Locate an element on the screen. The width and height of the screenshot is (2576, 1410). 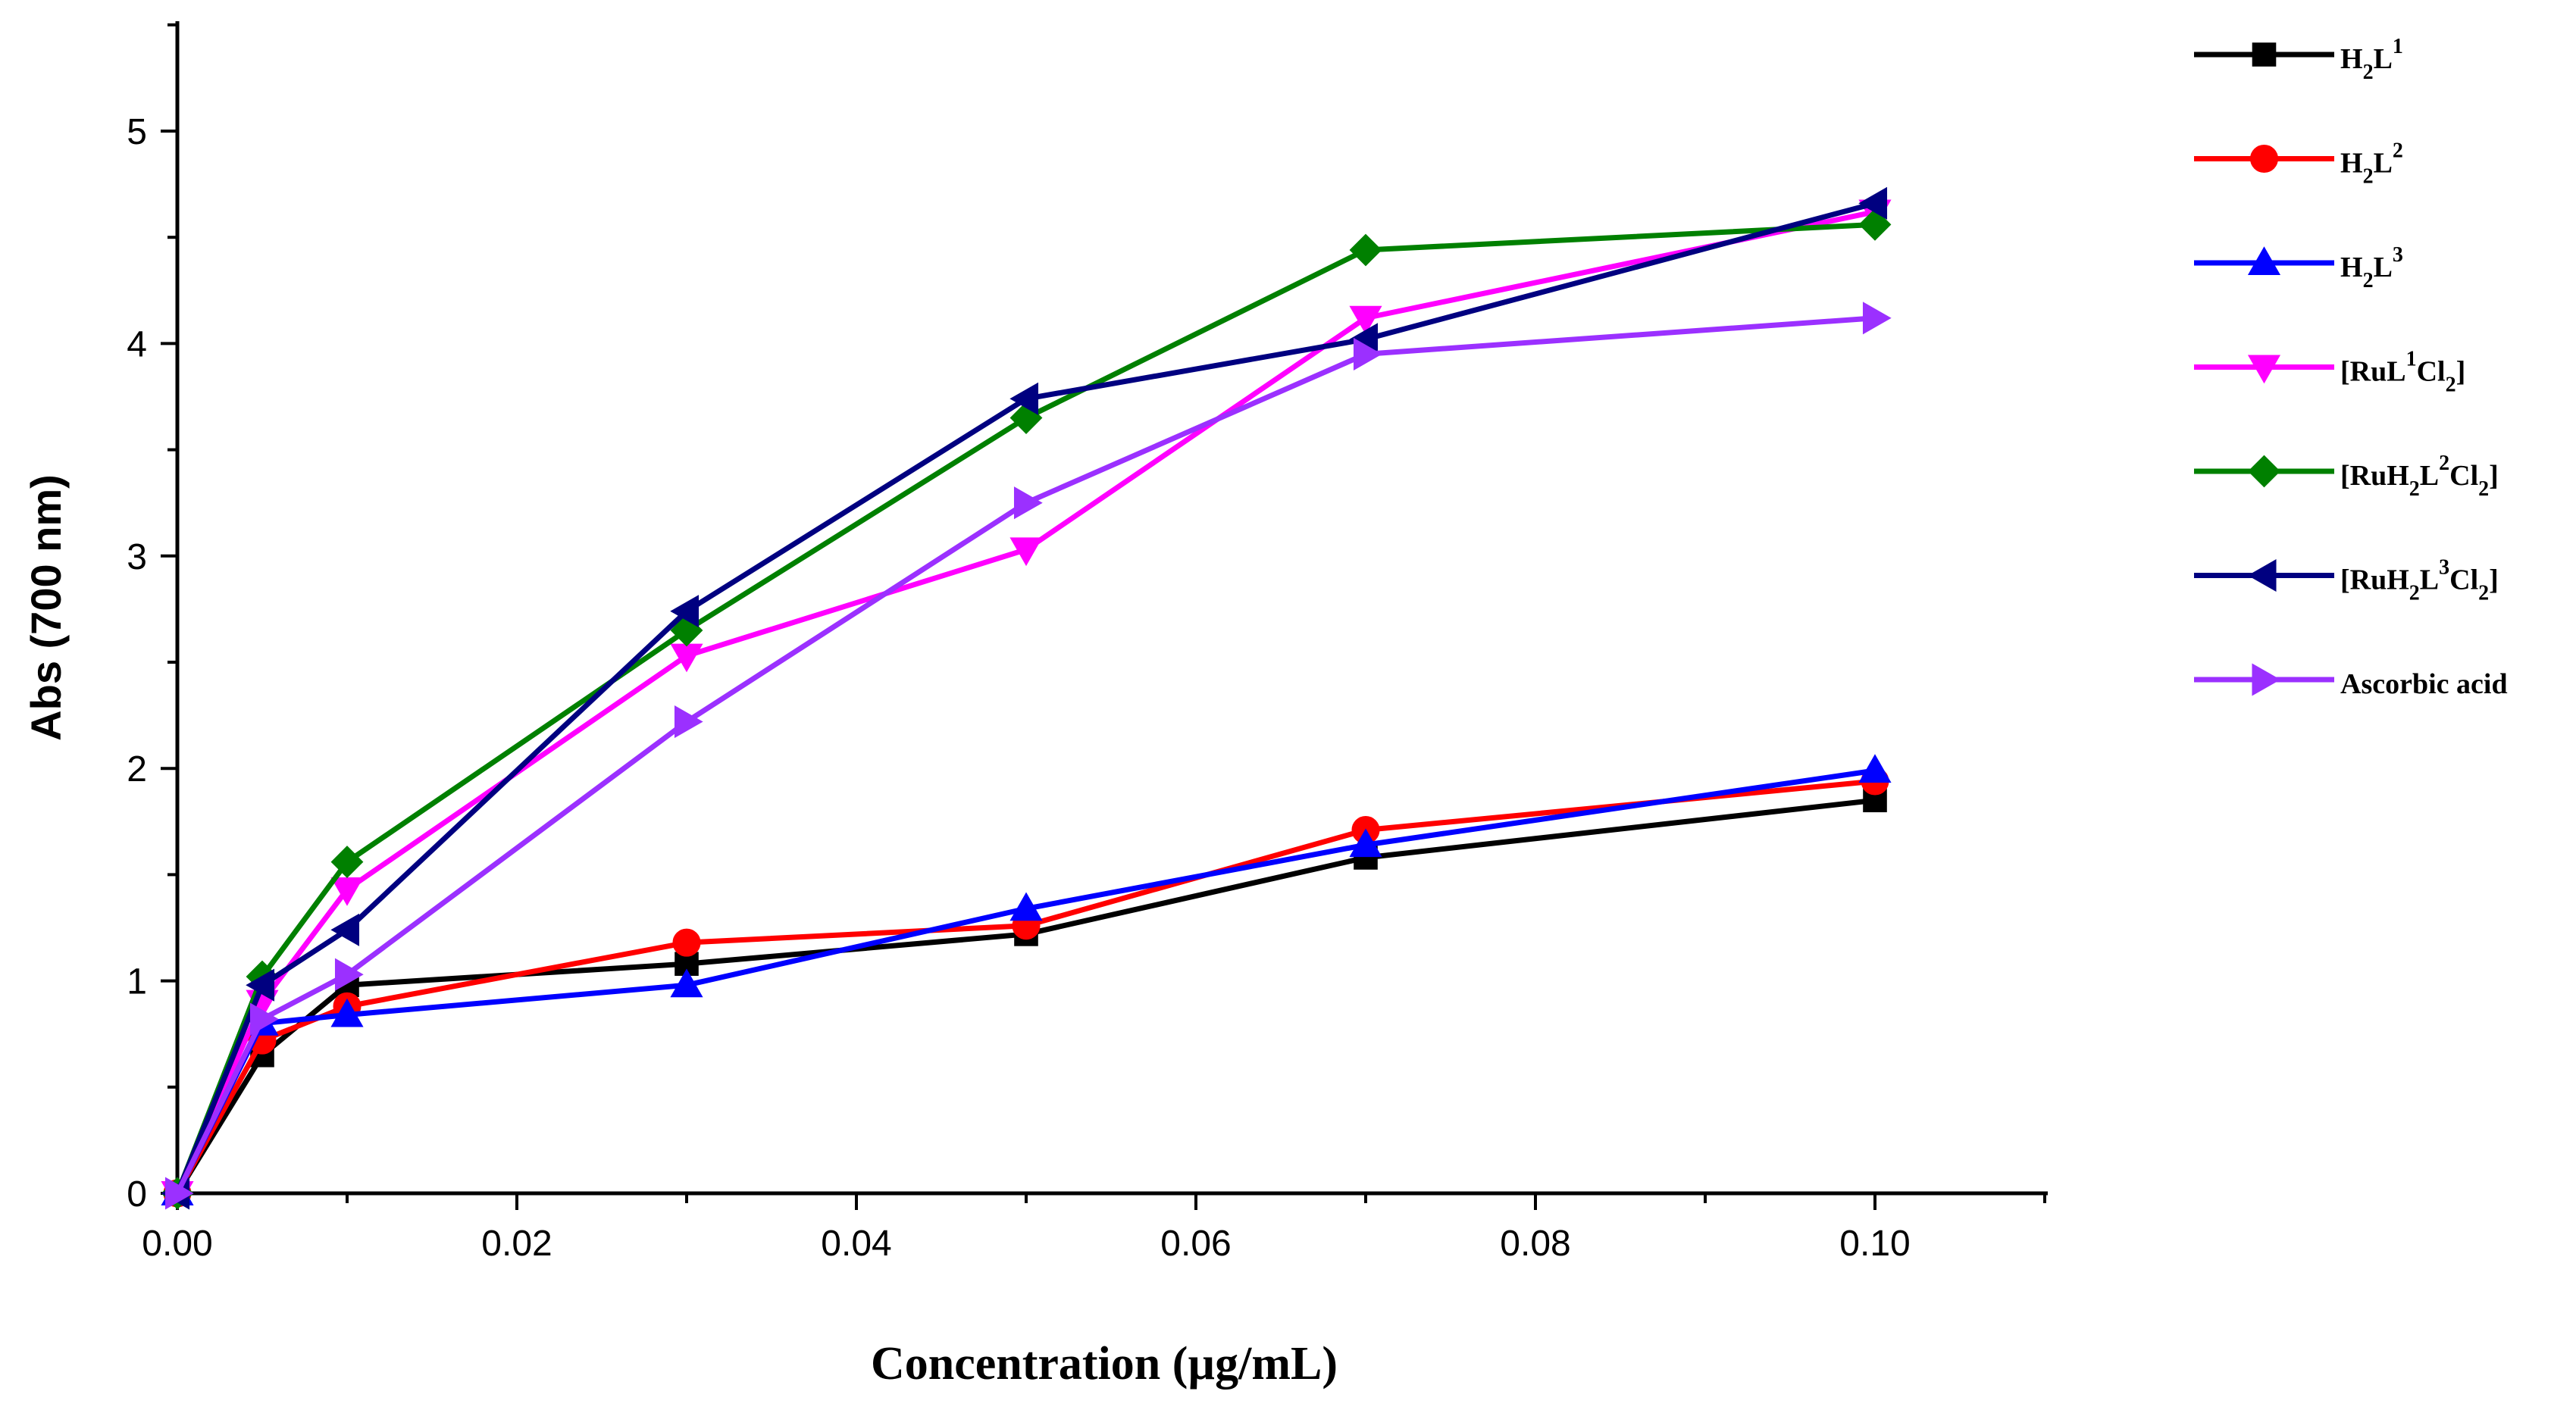
legend-item-ascorbic-acid: Ascorbic acid is located at coordinates (2351, 681).